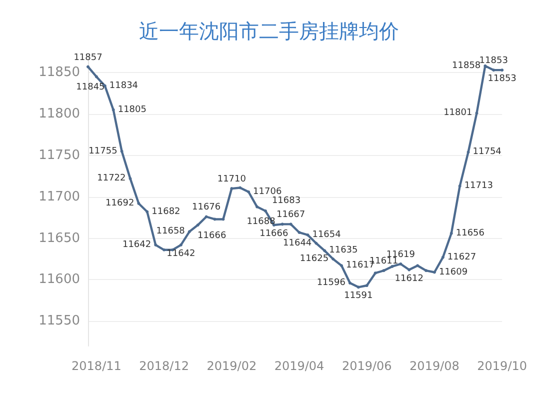 Image resolution: width=538 pixels, height=402 pixels. What do you see at coordinates (206, 207) in the screenshot?
I see `data-label: 11676` at bounding box center [206, 207].